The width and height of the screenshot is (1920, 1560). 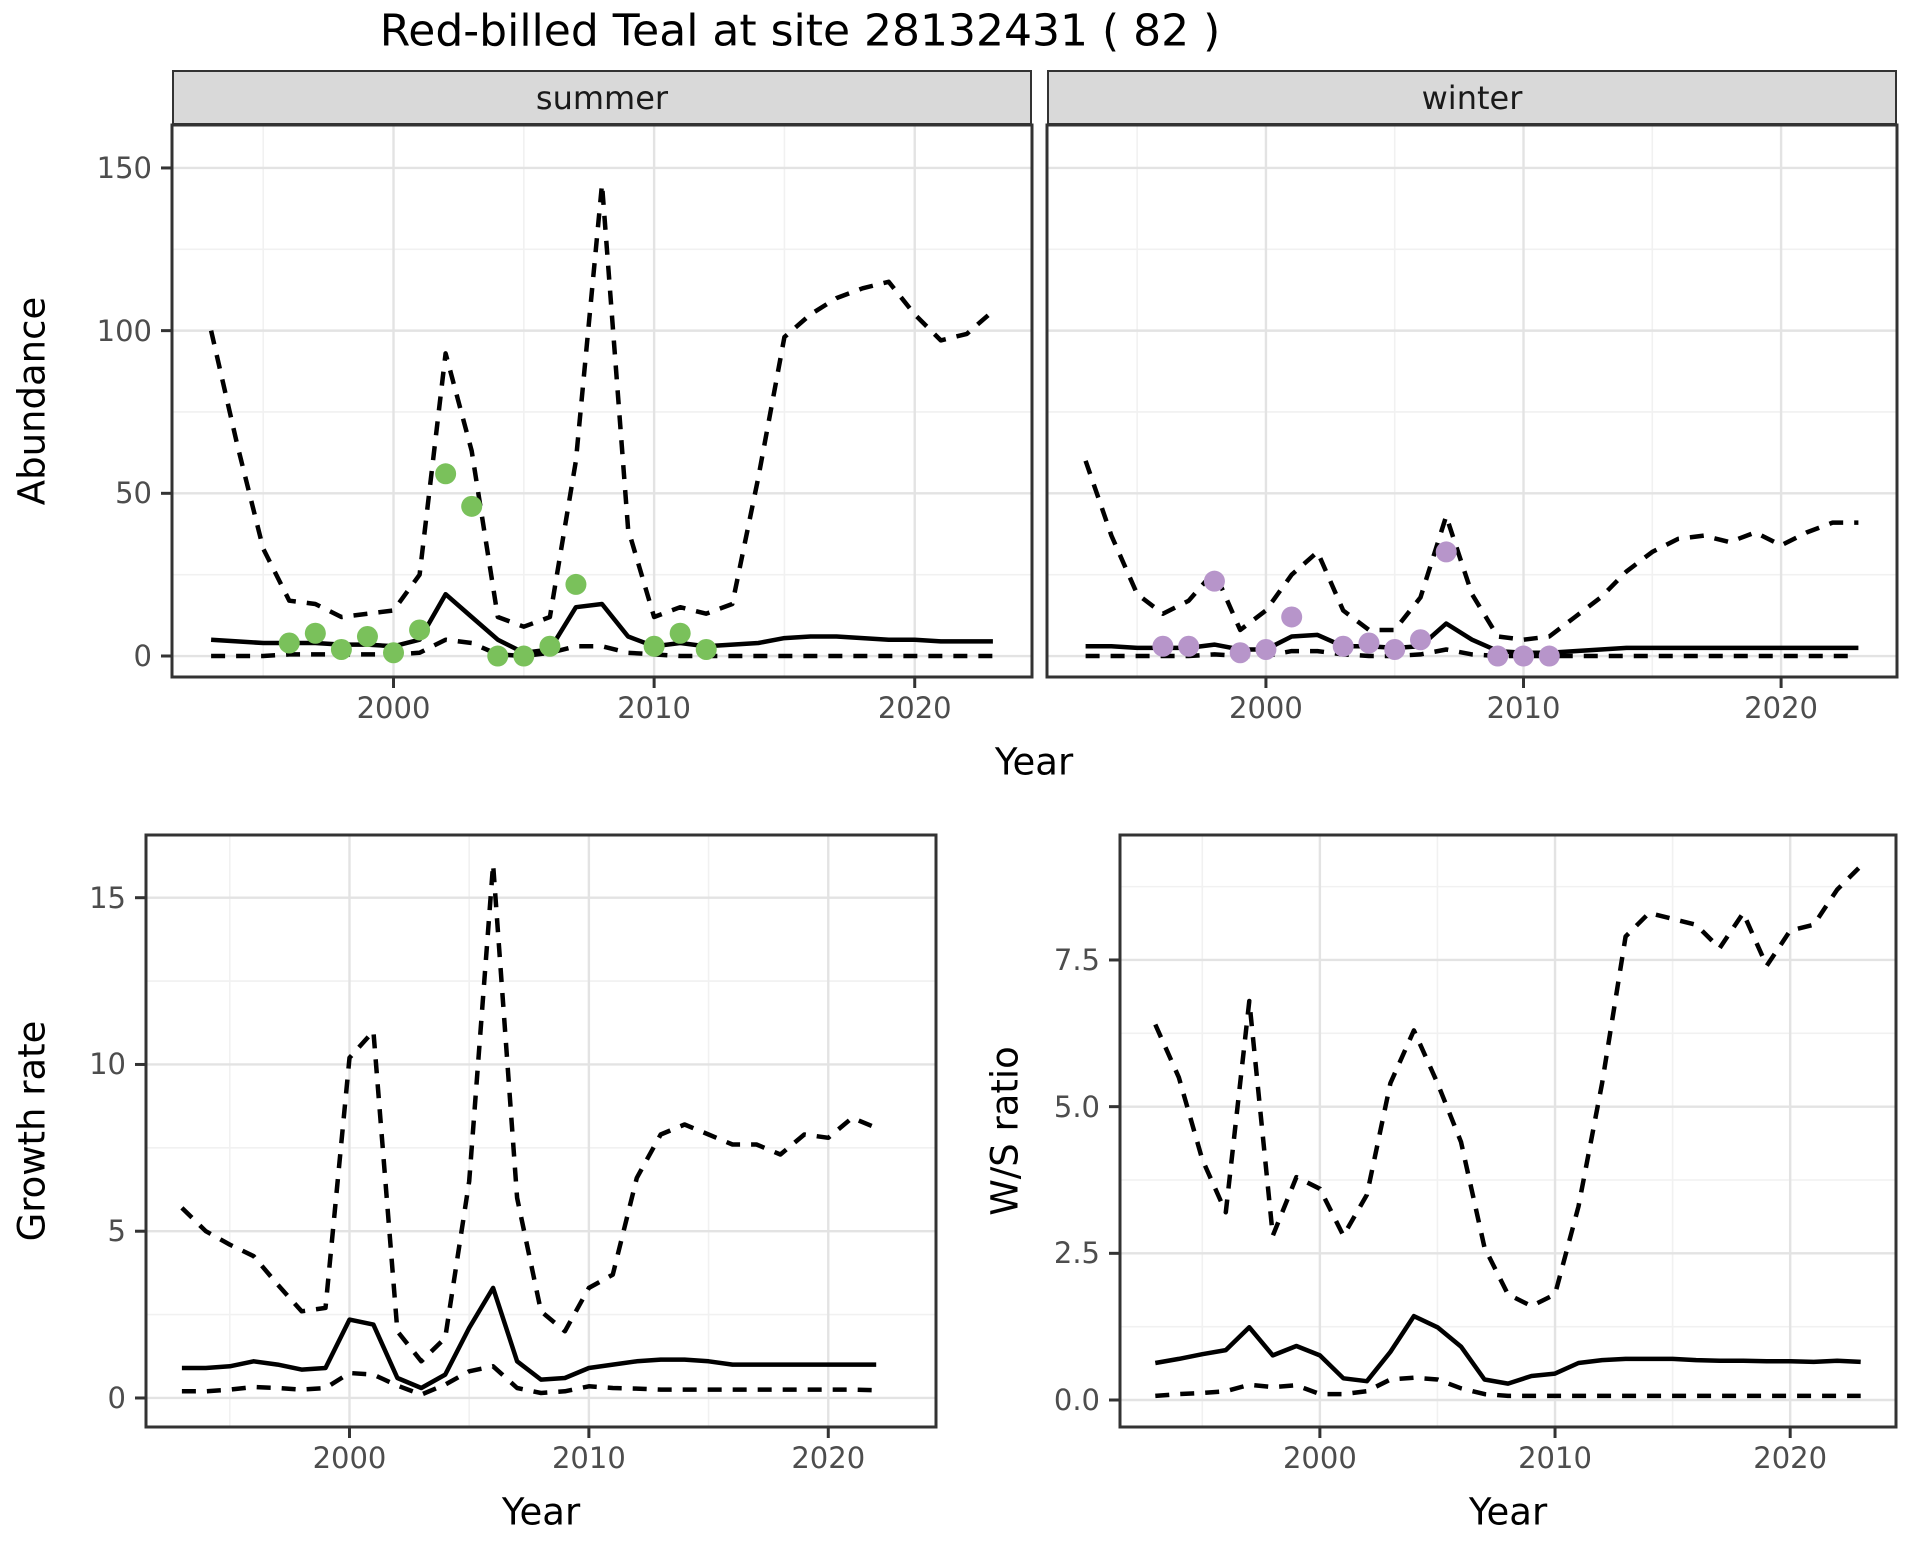 I want to click on axis-tick-label: 100, so click(x=124, y=330).